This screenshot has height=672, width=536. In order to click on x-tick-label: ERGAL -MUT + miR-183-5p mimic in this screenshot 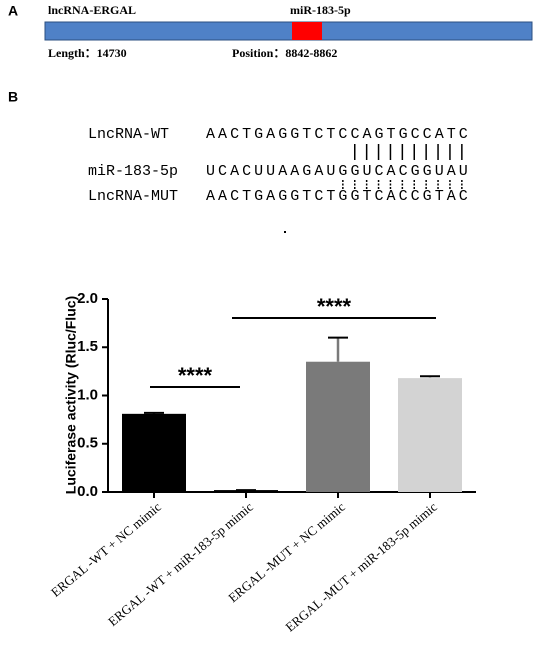, I will do `click(361, 567)`.